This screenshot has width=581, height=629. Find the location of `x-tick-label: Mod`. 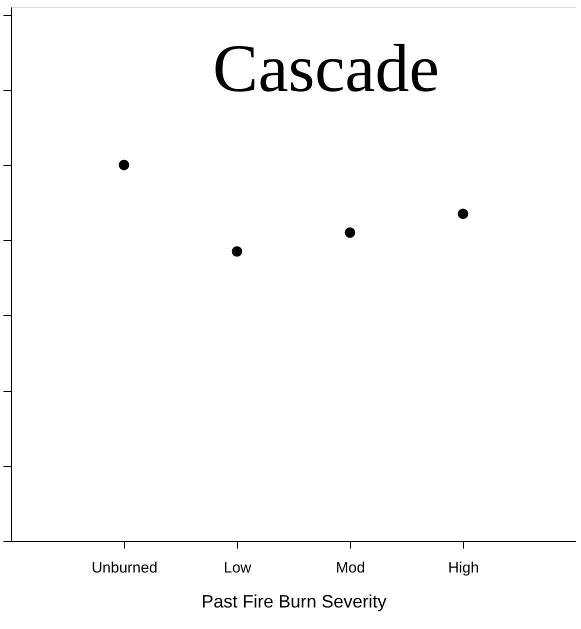

x-tick-label: Mod is located at coordinates (351, 568).